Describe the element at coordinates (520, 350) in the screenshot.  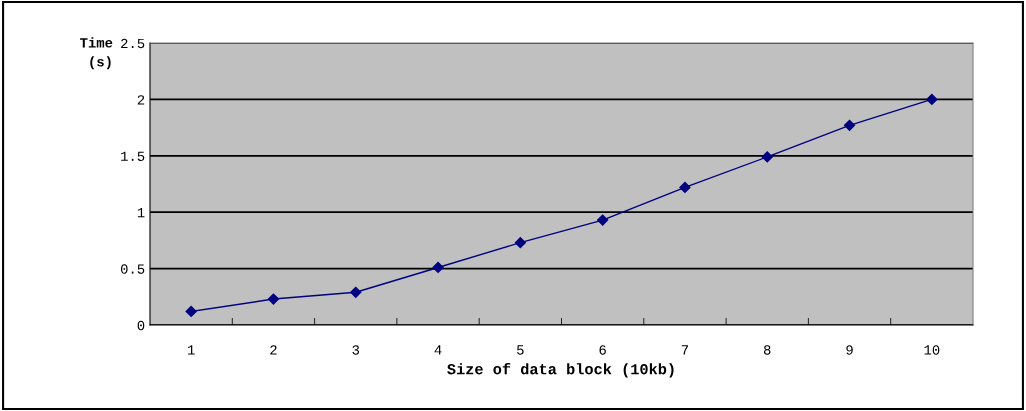
I see `x-tick-label: 5` at that location.